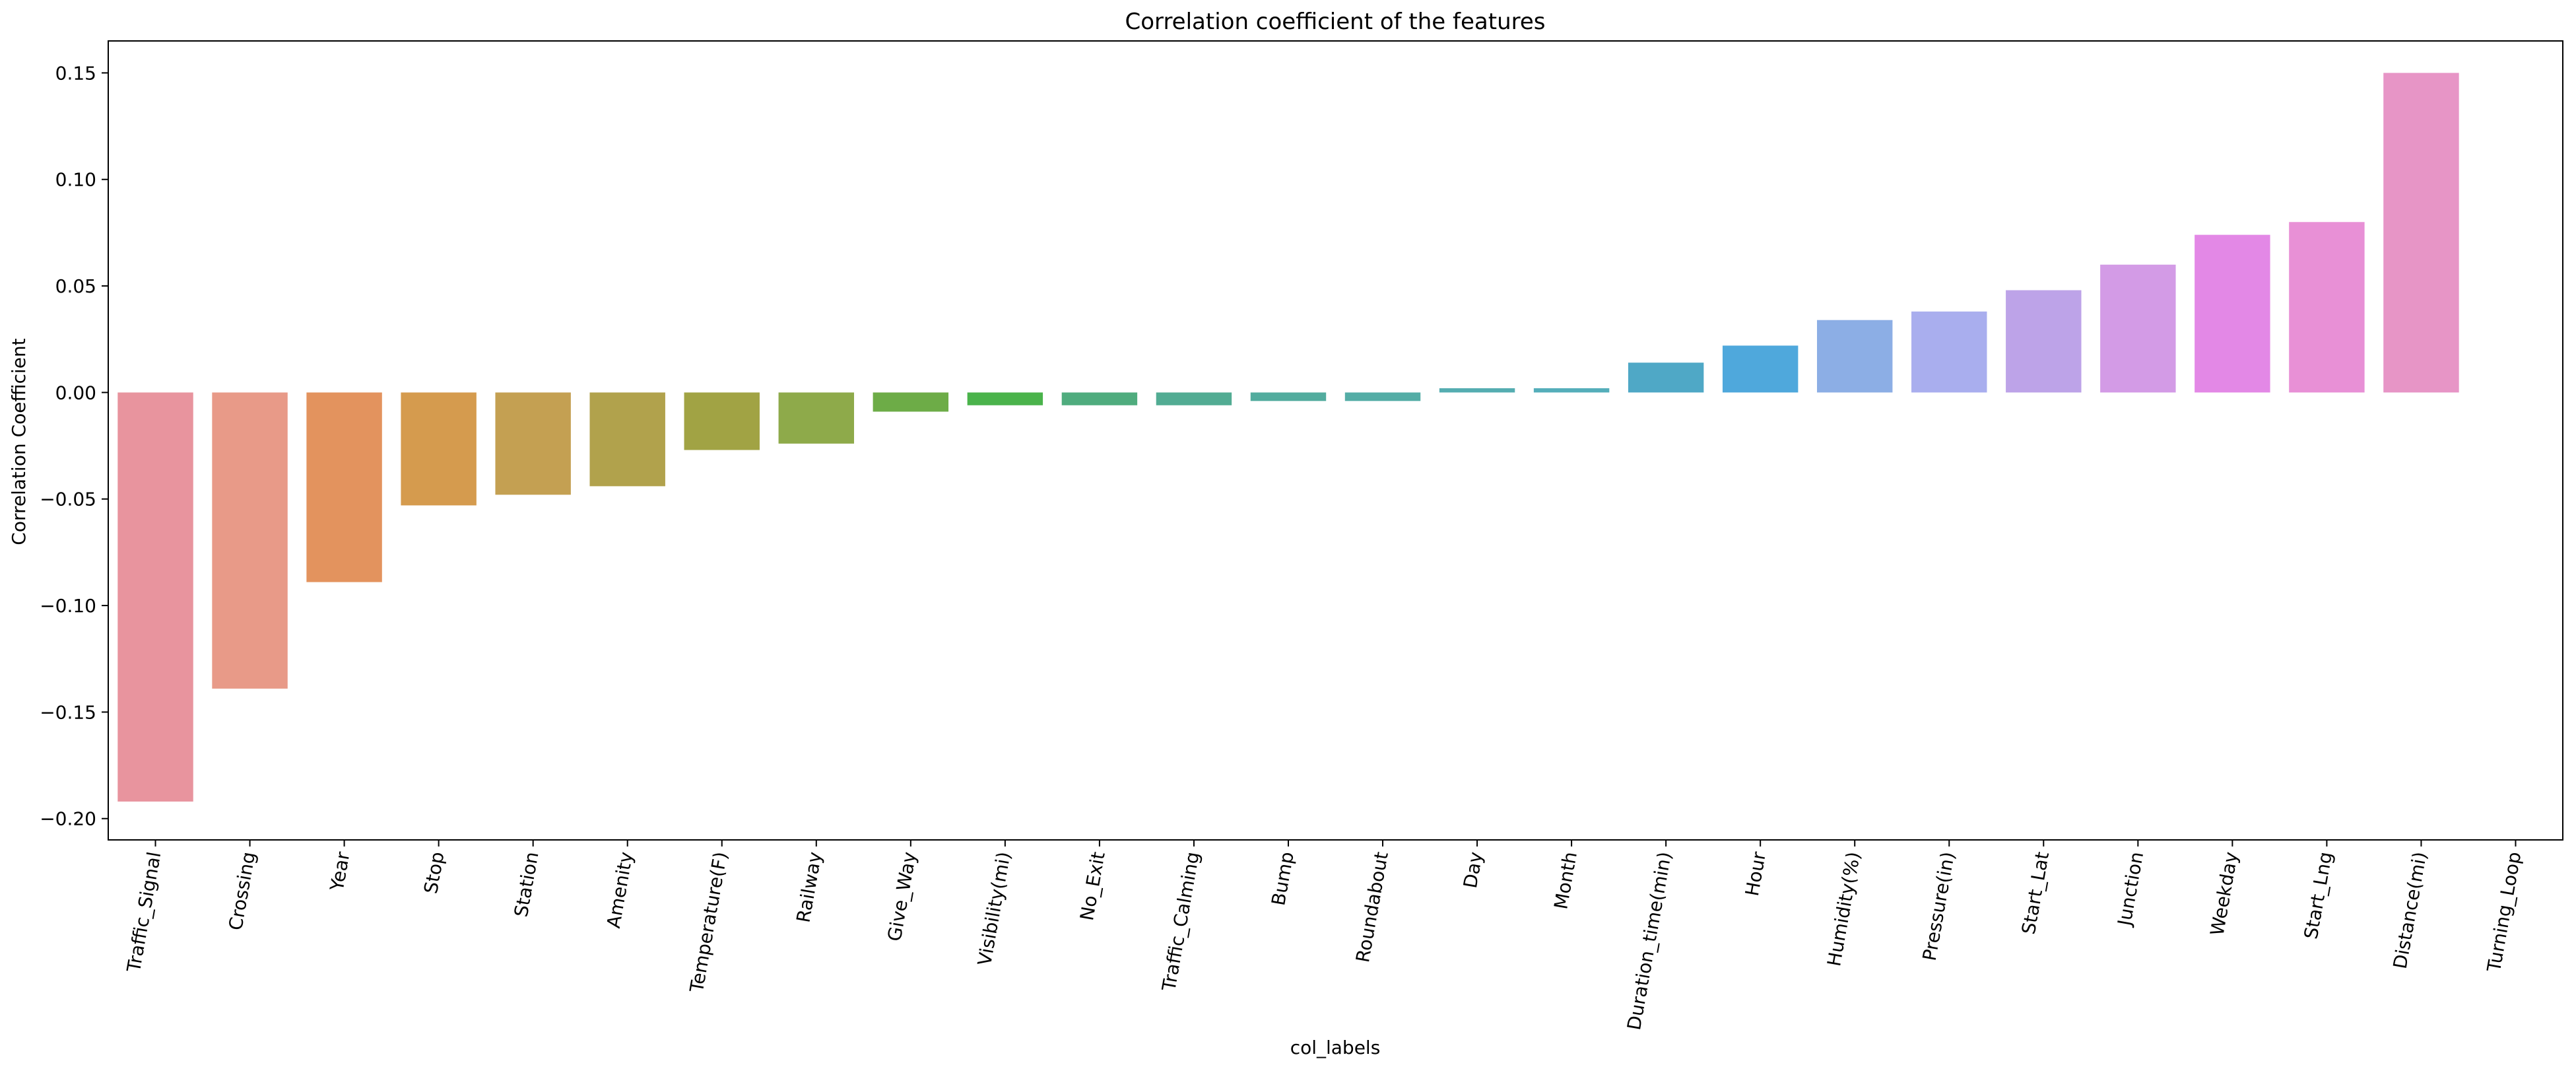 The image size is (2576, 1071). I want to click on bar-temperature-f, so click(722, 421).